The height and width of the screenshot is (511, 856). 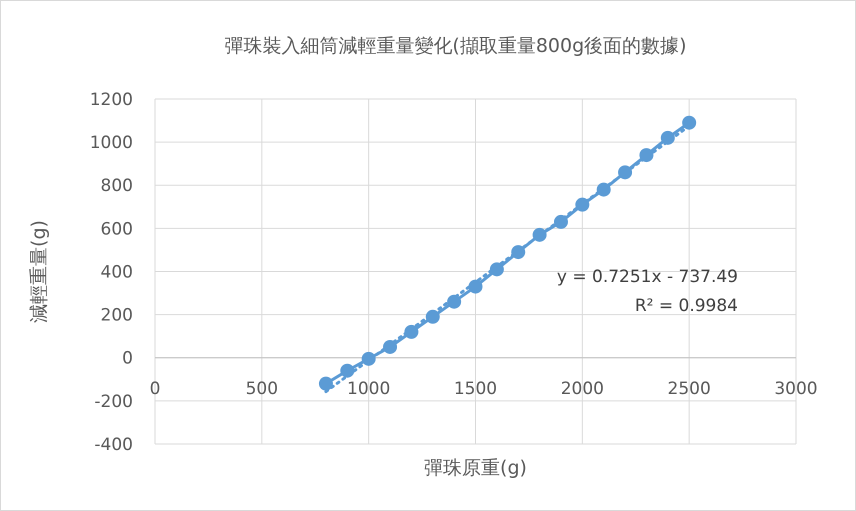 I want to click on y-tick-label: 1000, so click(x=111, y=143).